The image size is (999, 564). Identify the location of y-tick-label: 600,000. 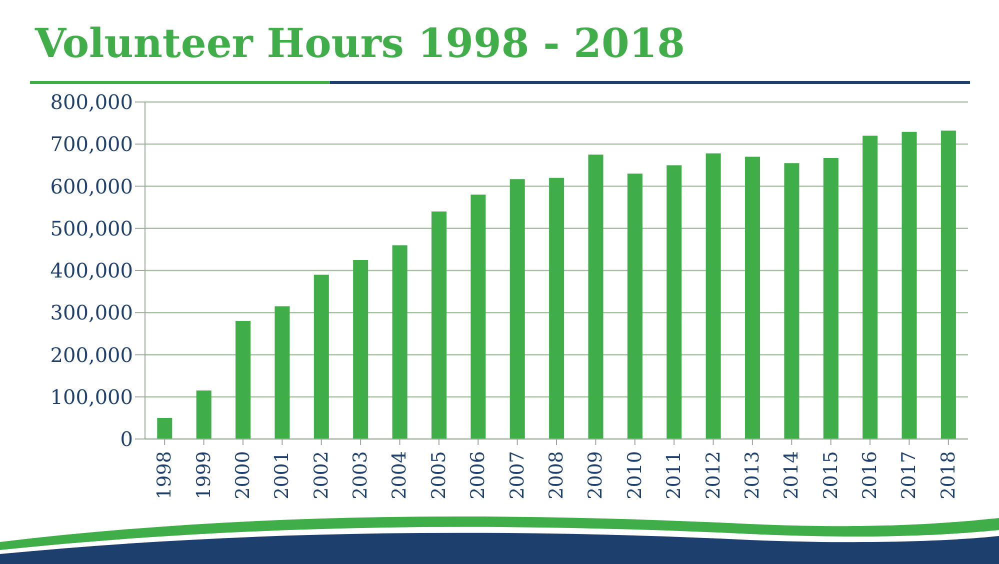
(91, 186).